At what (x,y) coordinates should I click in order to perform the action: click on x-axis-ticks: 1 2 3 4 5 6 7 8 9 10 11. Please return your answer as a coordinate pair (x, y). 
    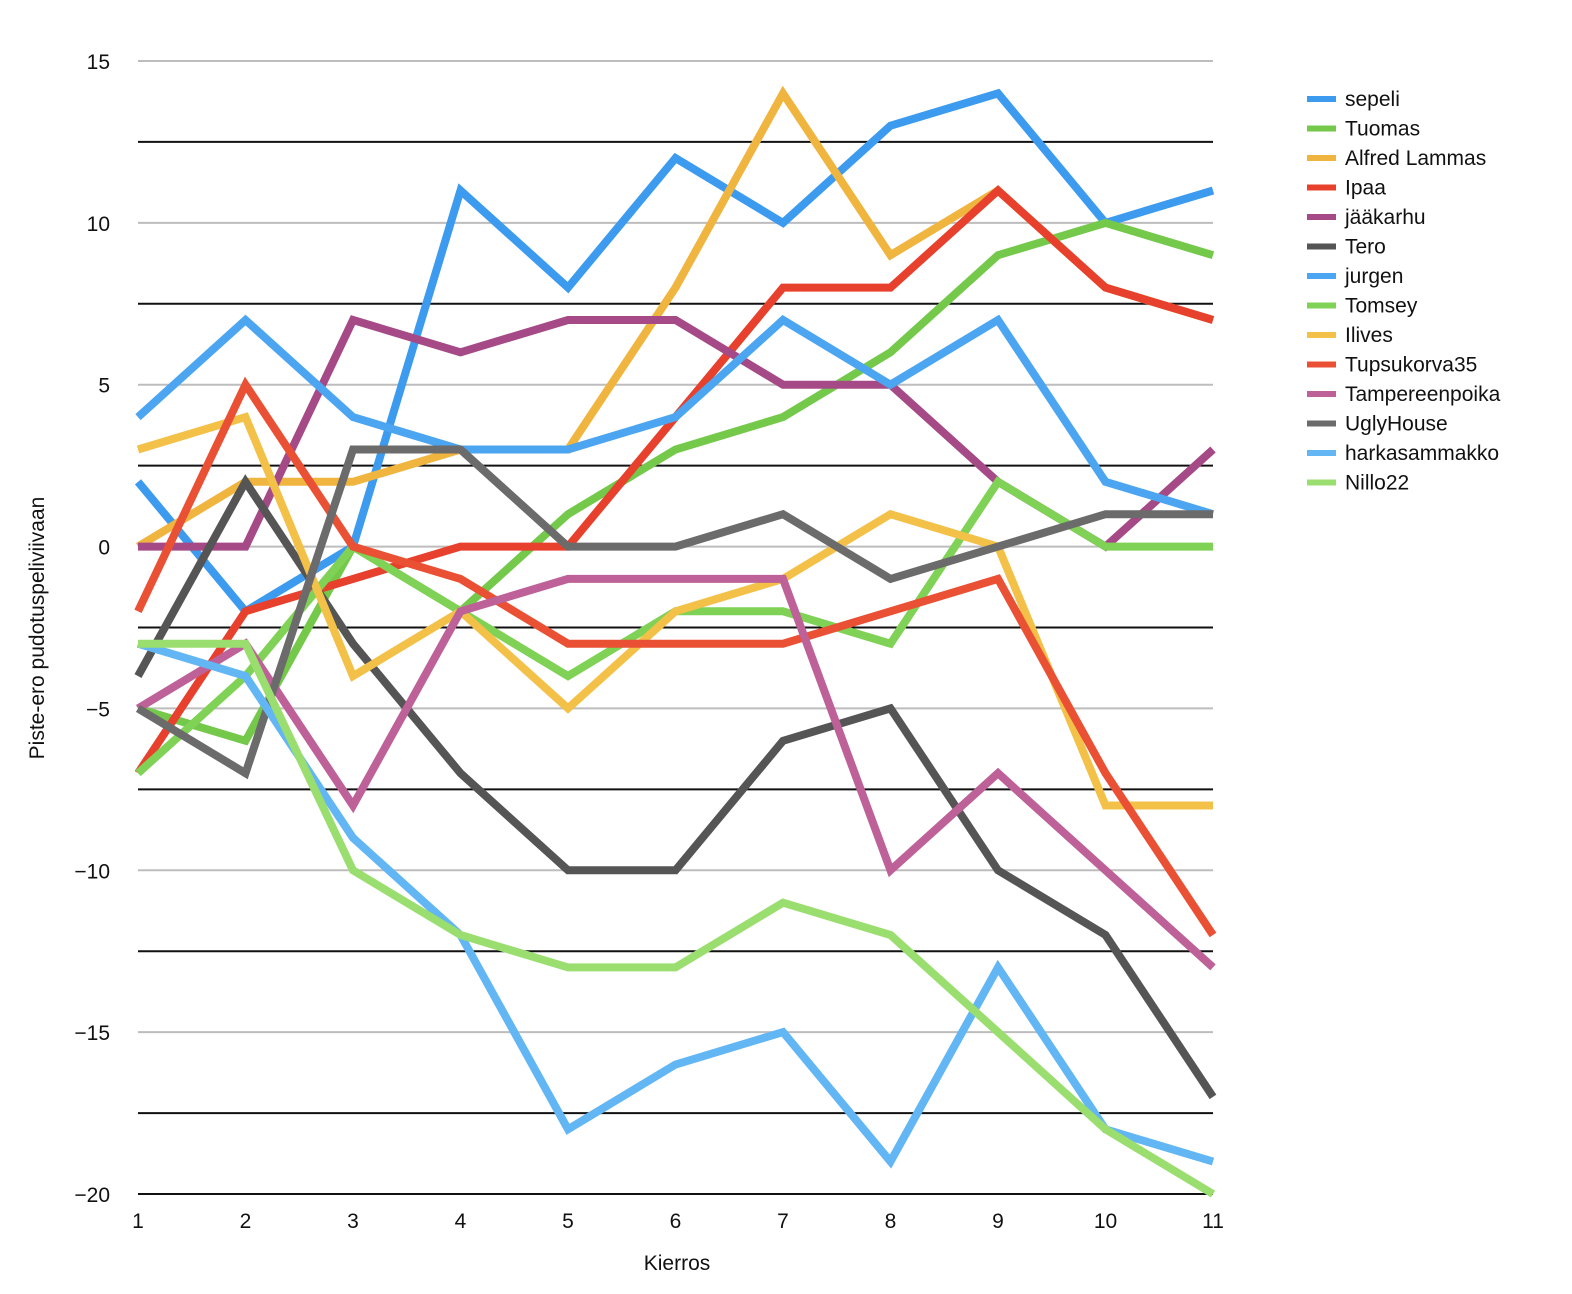
    Looking at the image, I should click on (678, 1221).